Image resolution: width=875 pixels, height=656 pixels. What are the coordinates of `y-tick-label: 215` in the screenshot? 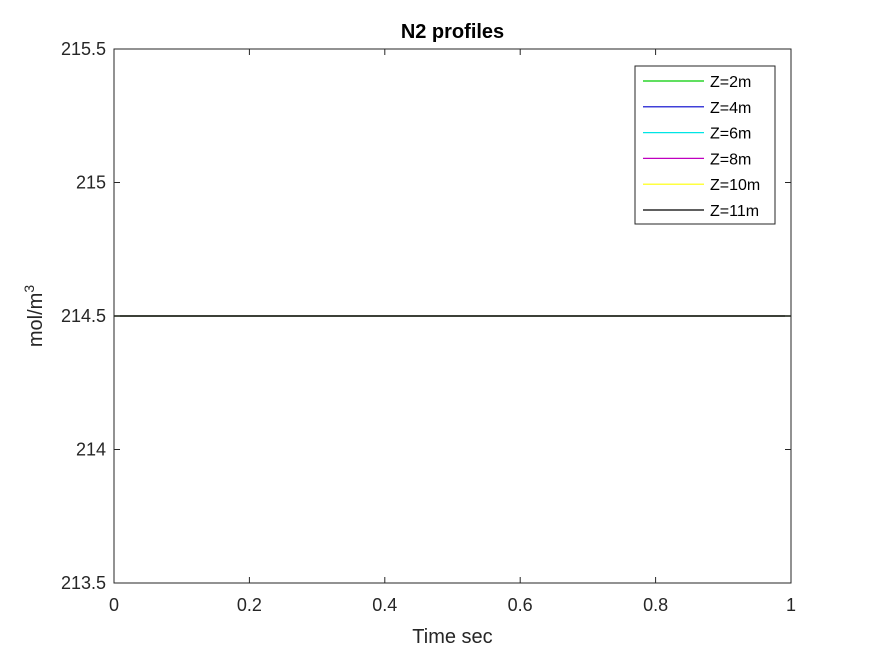 It's located at (91, 183).